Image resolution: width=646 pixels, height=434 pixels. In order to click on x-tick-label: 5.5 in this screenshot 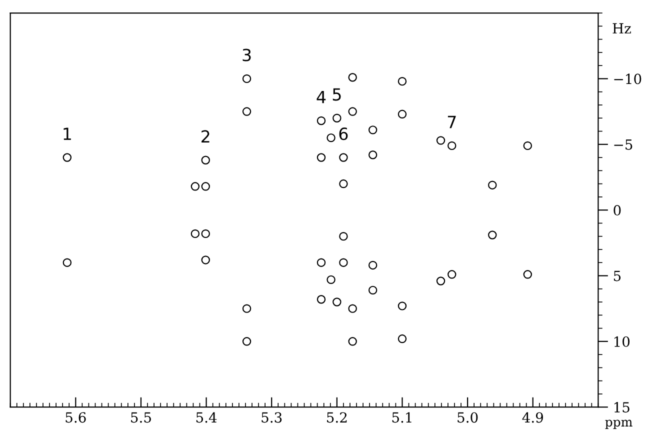, I will do `click(141, 417)`.